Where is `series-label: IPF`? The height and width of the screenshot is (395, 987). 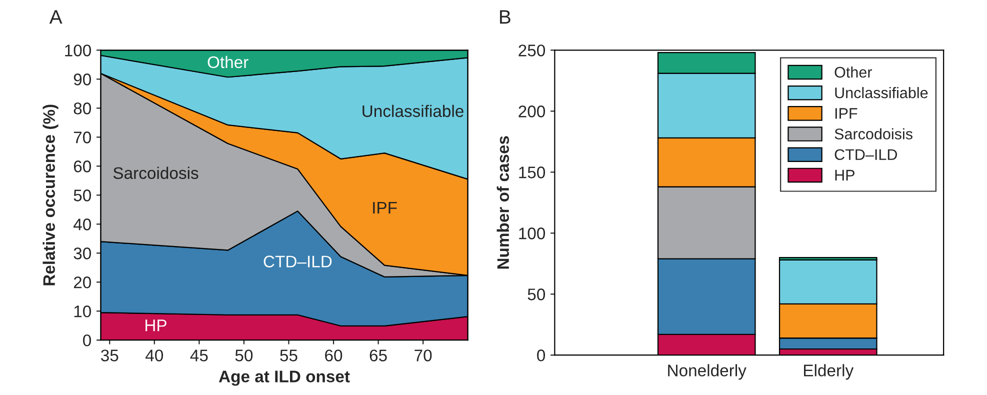 series-label: IPF is located at coordinates (385, 208).